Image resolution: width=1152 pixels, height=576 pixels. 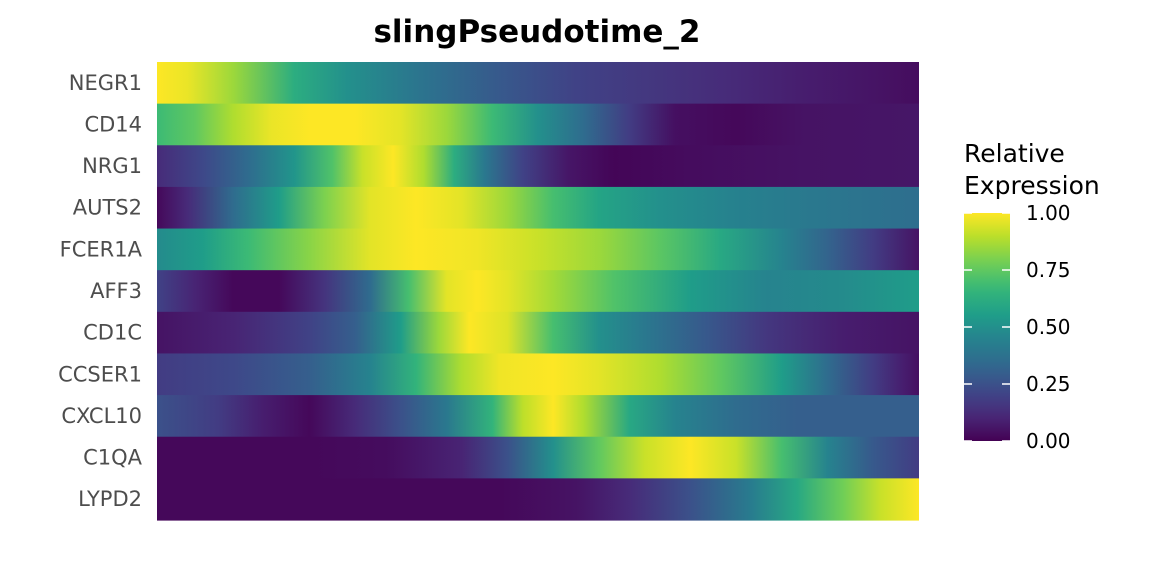 I want to click on legend-tick-label: 0.25, so click(x=1048, y=384).